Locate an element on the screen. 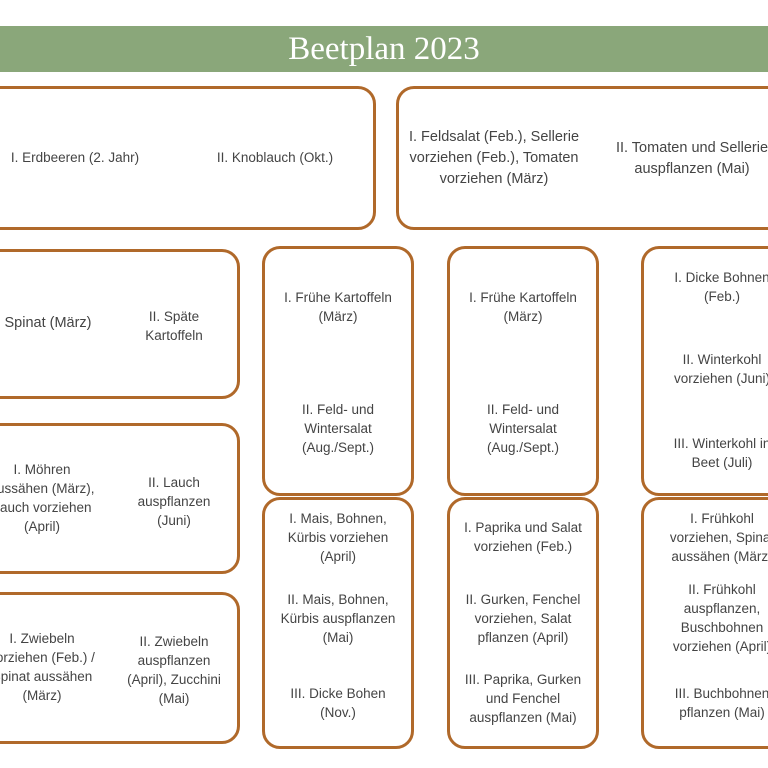  bed-col4-top-crop-3: III. Winterkohl in Beet (Juli) is located at coordinates (720, 453).